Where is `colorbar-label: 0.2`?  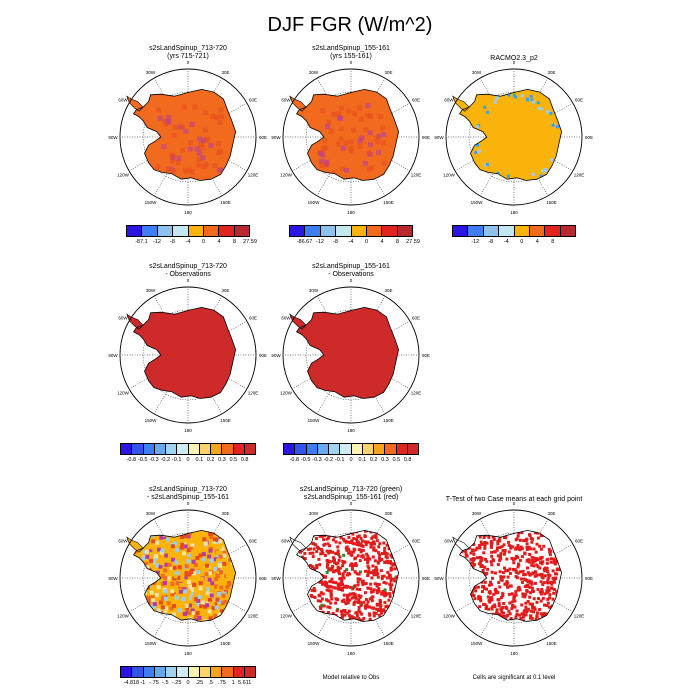
colorbar-label: 0.2 is located at coordinates (210, 460).